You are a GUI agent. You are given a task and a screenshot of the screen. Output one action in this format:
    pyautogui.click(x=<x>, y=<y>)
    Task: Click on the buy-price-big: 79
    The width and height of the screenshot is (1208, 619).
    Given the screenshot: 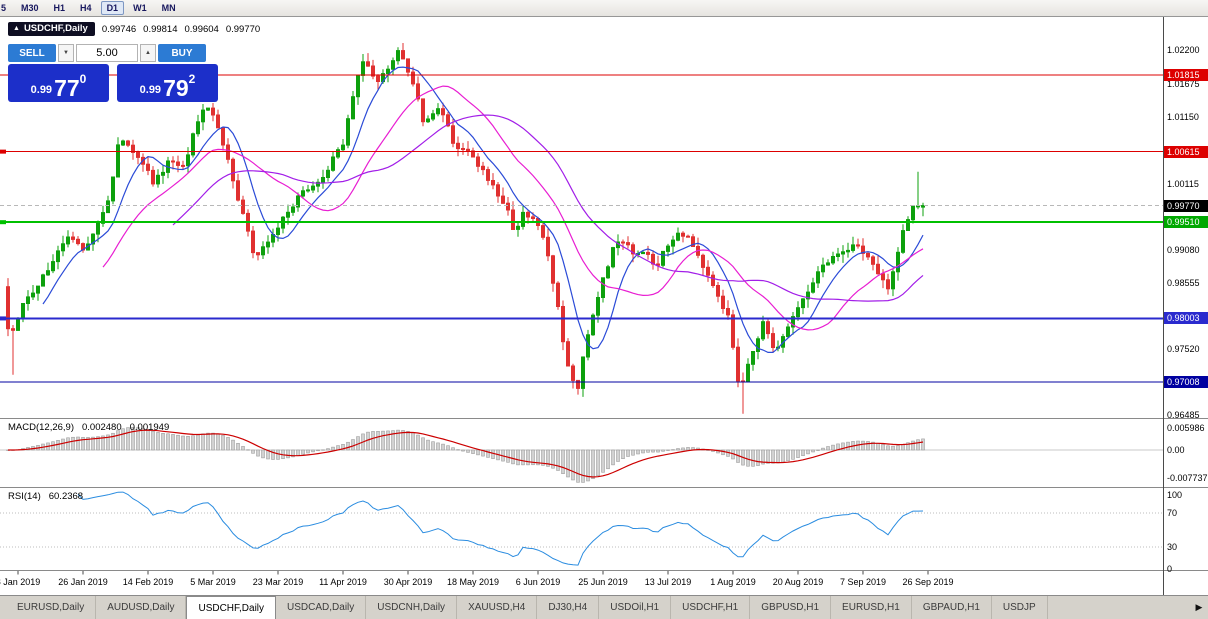 What is the action you would take?
    pyautogui.click(x=176, y=88)
    